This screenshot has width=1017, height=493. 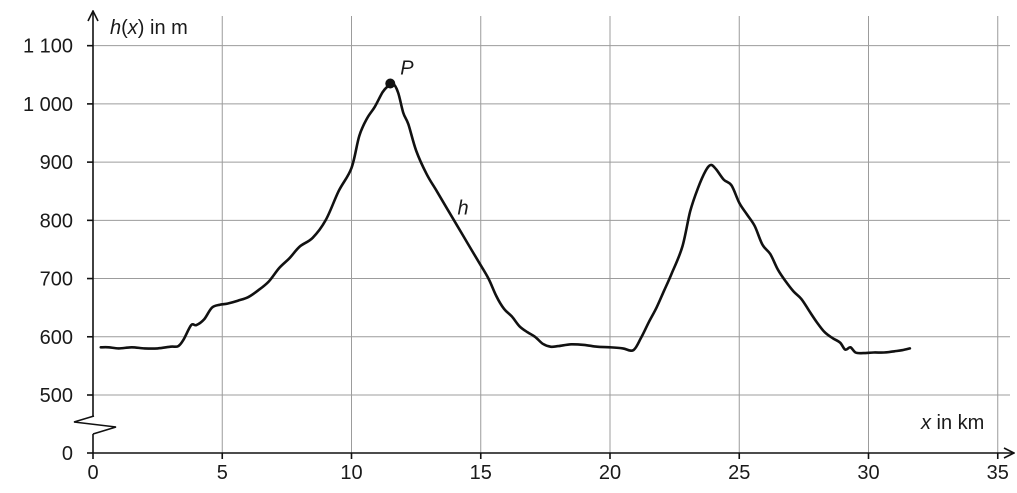 I want to click on x-tick-label-0: 0, so click(x=92, y=473).